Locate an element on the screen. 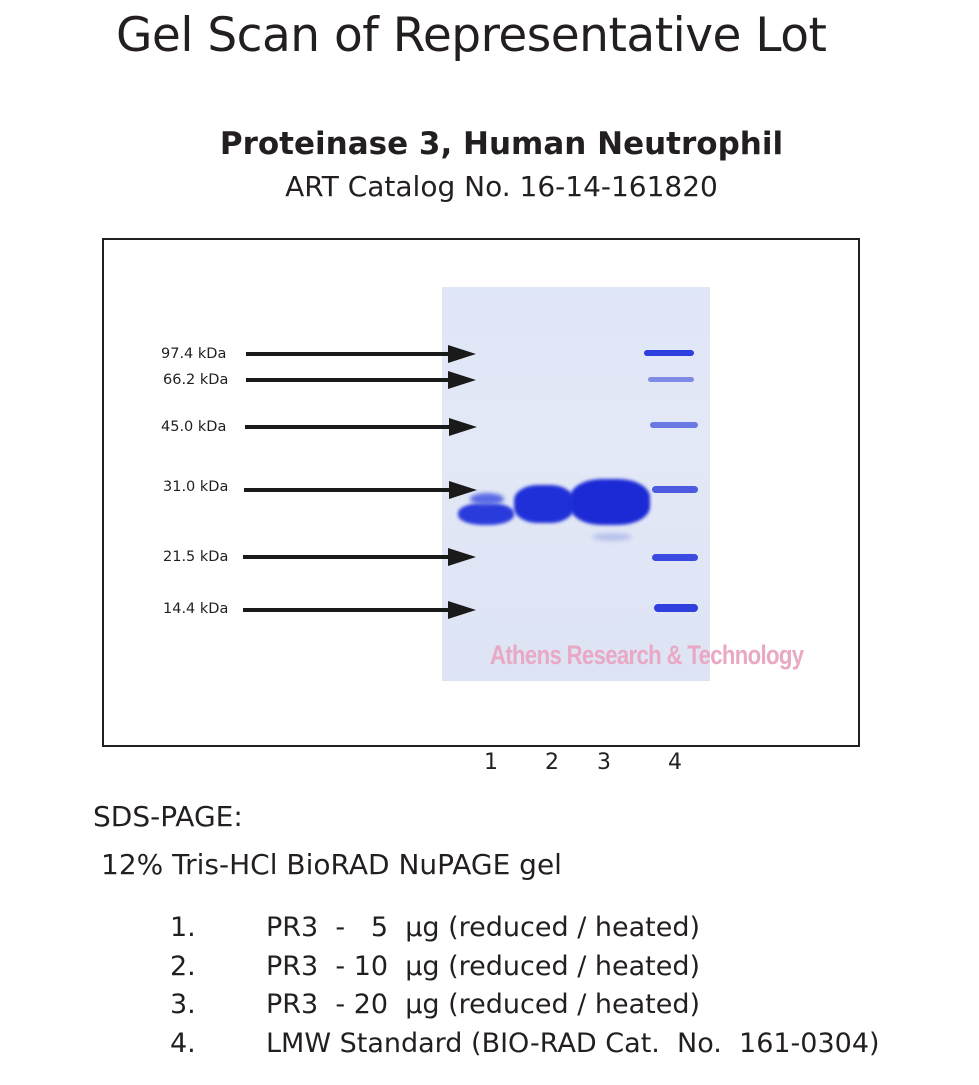 Image resolution: width=979 pixels, height=1085 pixels. lane-number: 2 is located at coordinates (552, 762).